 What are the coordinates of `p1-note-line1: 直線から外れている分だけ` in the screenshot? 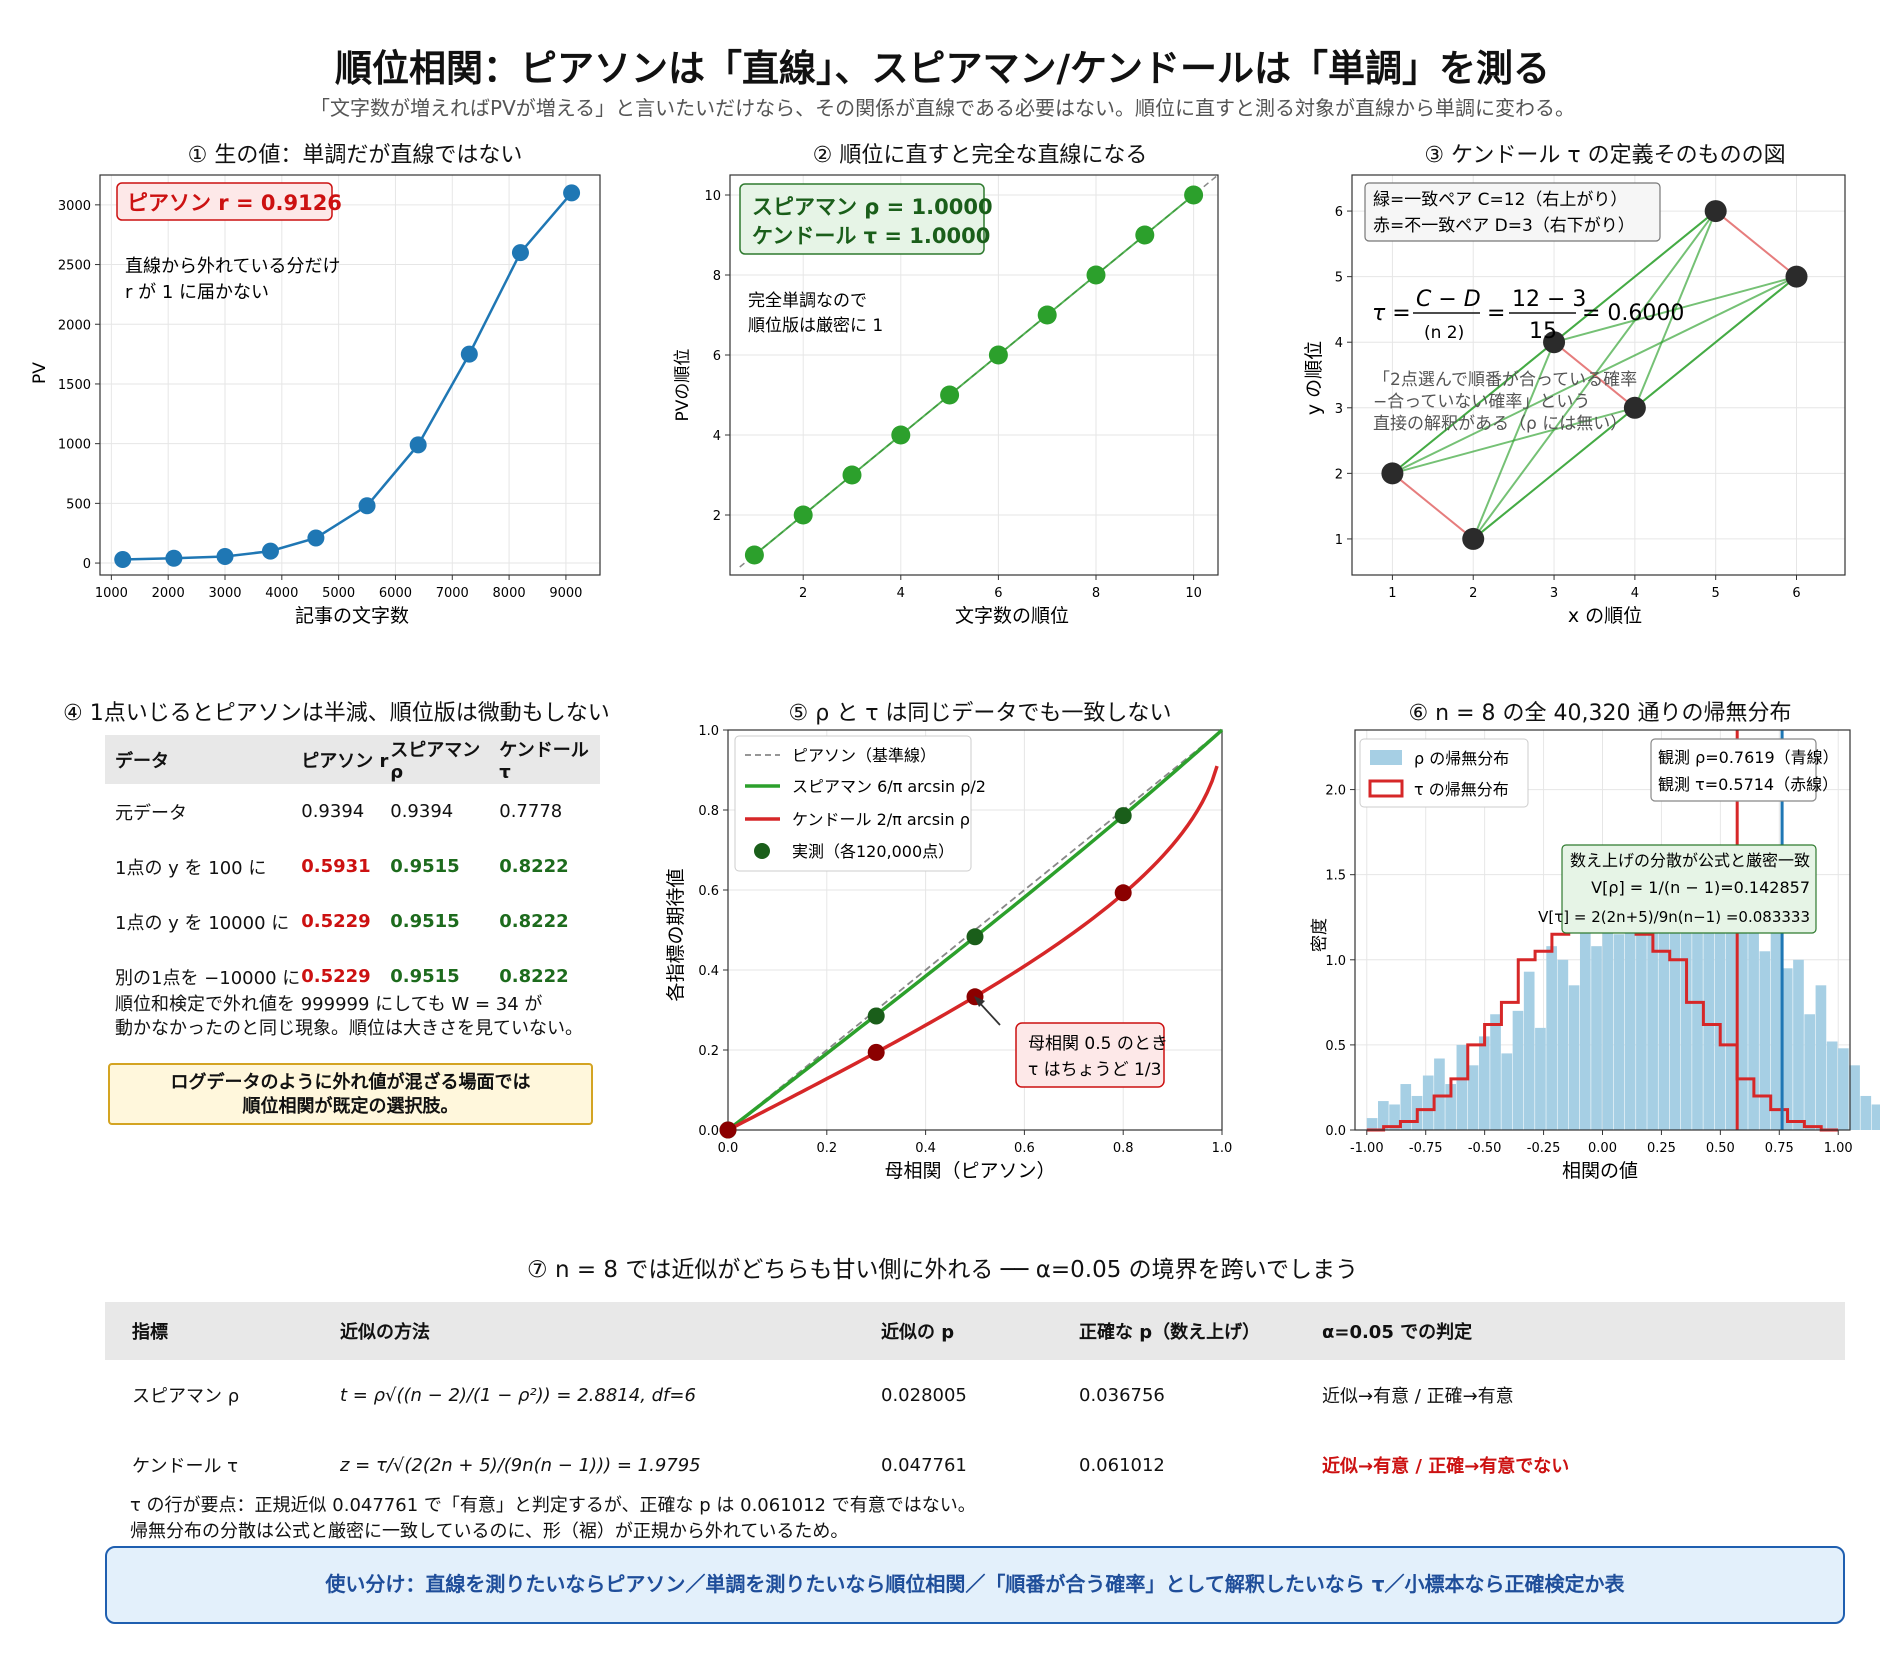 It's located at (232, 266).